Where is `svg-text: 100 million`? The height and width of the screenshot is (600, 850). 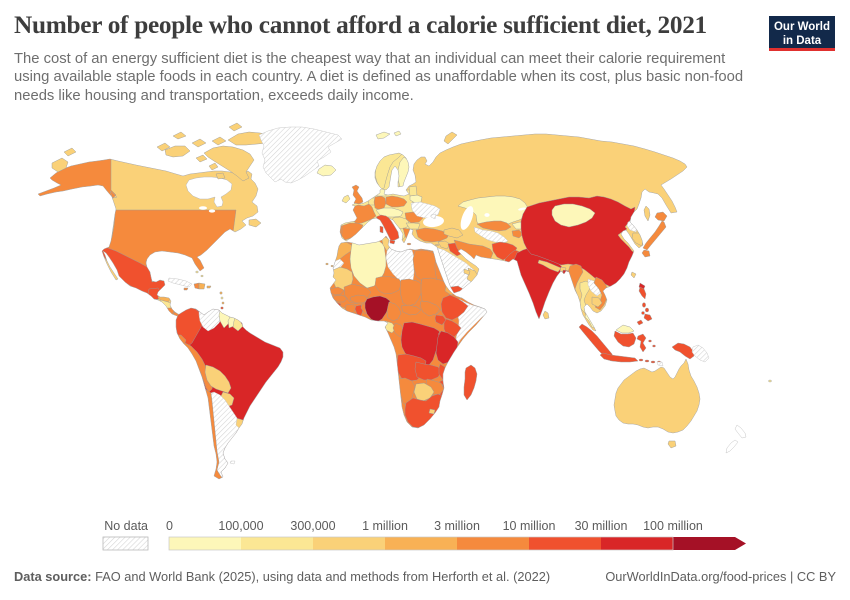
svg-text: 100 million is located at coordinates (673, 526).